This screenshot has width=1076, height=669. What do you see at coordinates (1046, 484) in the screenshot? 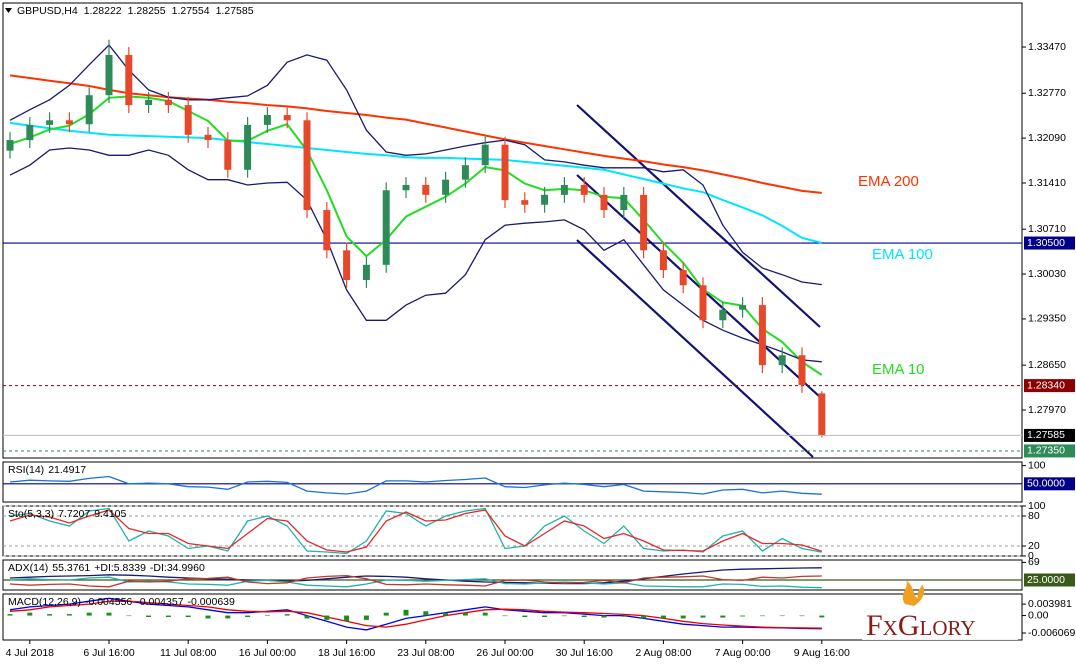
I see `level-label: 50.0000` at bounding box center [1046, 484].